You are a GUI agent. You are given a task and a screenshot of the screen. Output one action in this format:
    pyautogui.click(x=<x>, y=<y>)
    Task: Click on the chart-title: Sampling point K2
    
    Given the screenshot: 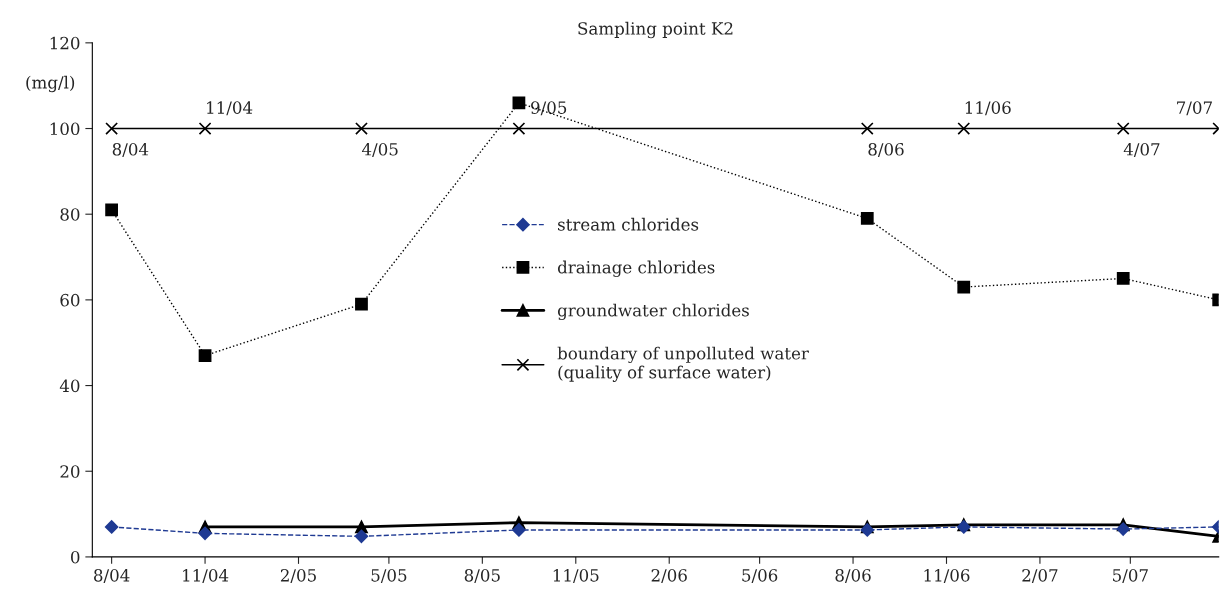 What is the action you would take?
    pyautogui.click(x=655, y=30)
    